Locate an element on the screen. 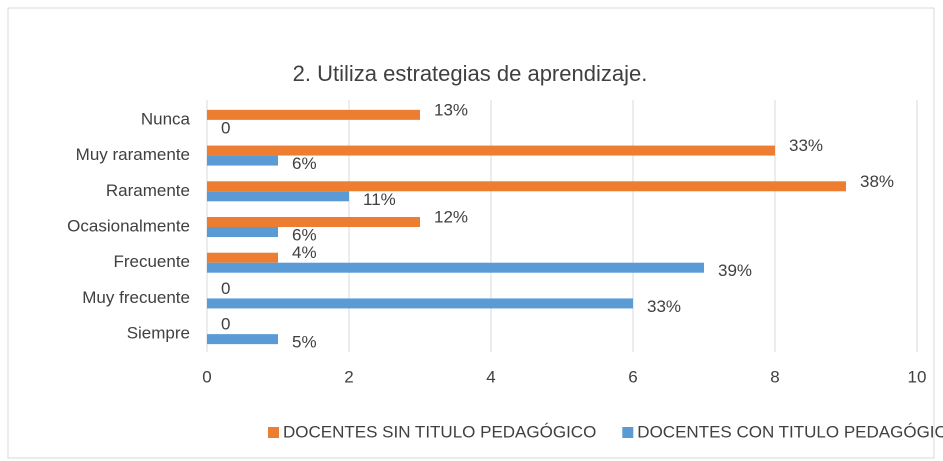  y-tick-label: Siempre is located at coordinates (158, 333).